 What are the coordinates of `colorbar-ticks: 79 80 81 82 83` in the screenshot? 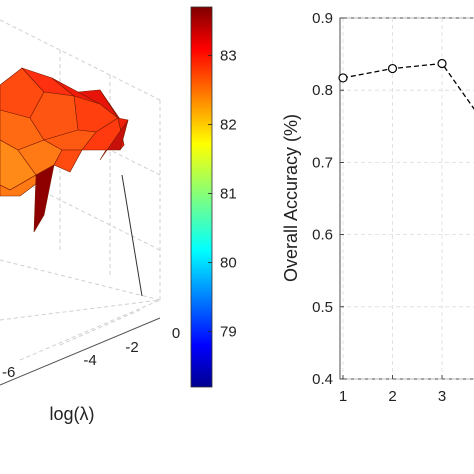 It's located at (222, 194).